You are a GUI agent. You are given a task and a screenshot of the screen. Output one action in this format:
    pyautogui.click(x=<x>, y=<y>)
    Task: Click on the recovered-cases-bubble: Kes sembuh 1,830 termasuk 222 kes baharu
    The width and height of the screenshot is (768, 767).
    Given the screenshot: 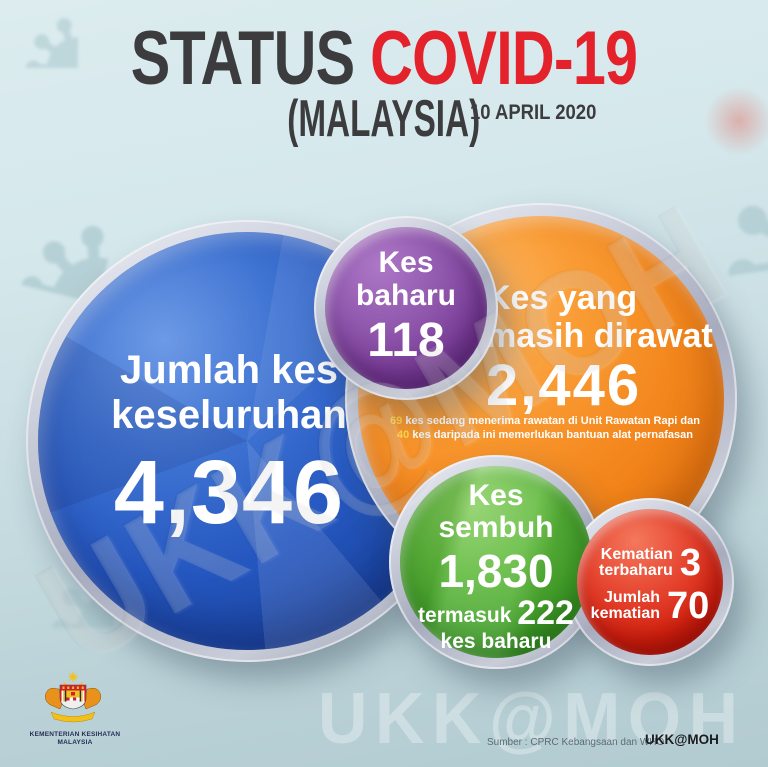 What is the action you would take?
    pyautogui.click(x=496, y=562)
    